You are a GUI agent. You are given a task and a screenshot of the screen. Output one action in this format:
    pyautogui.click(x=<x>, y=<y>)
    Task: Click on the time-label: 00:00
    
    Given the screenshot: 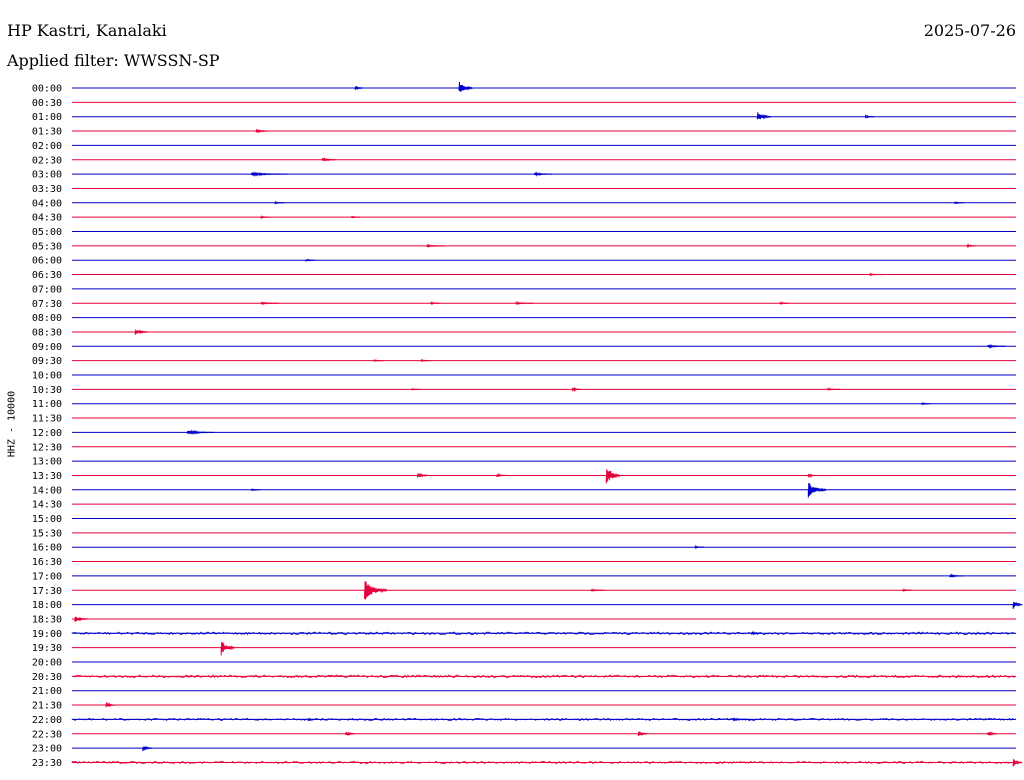 What is the action you would take?
    pyautogui.click(x=47, y=89)
    